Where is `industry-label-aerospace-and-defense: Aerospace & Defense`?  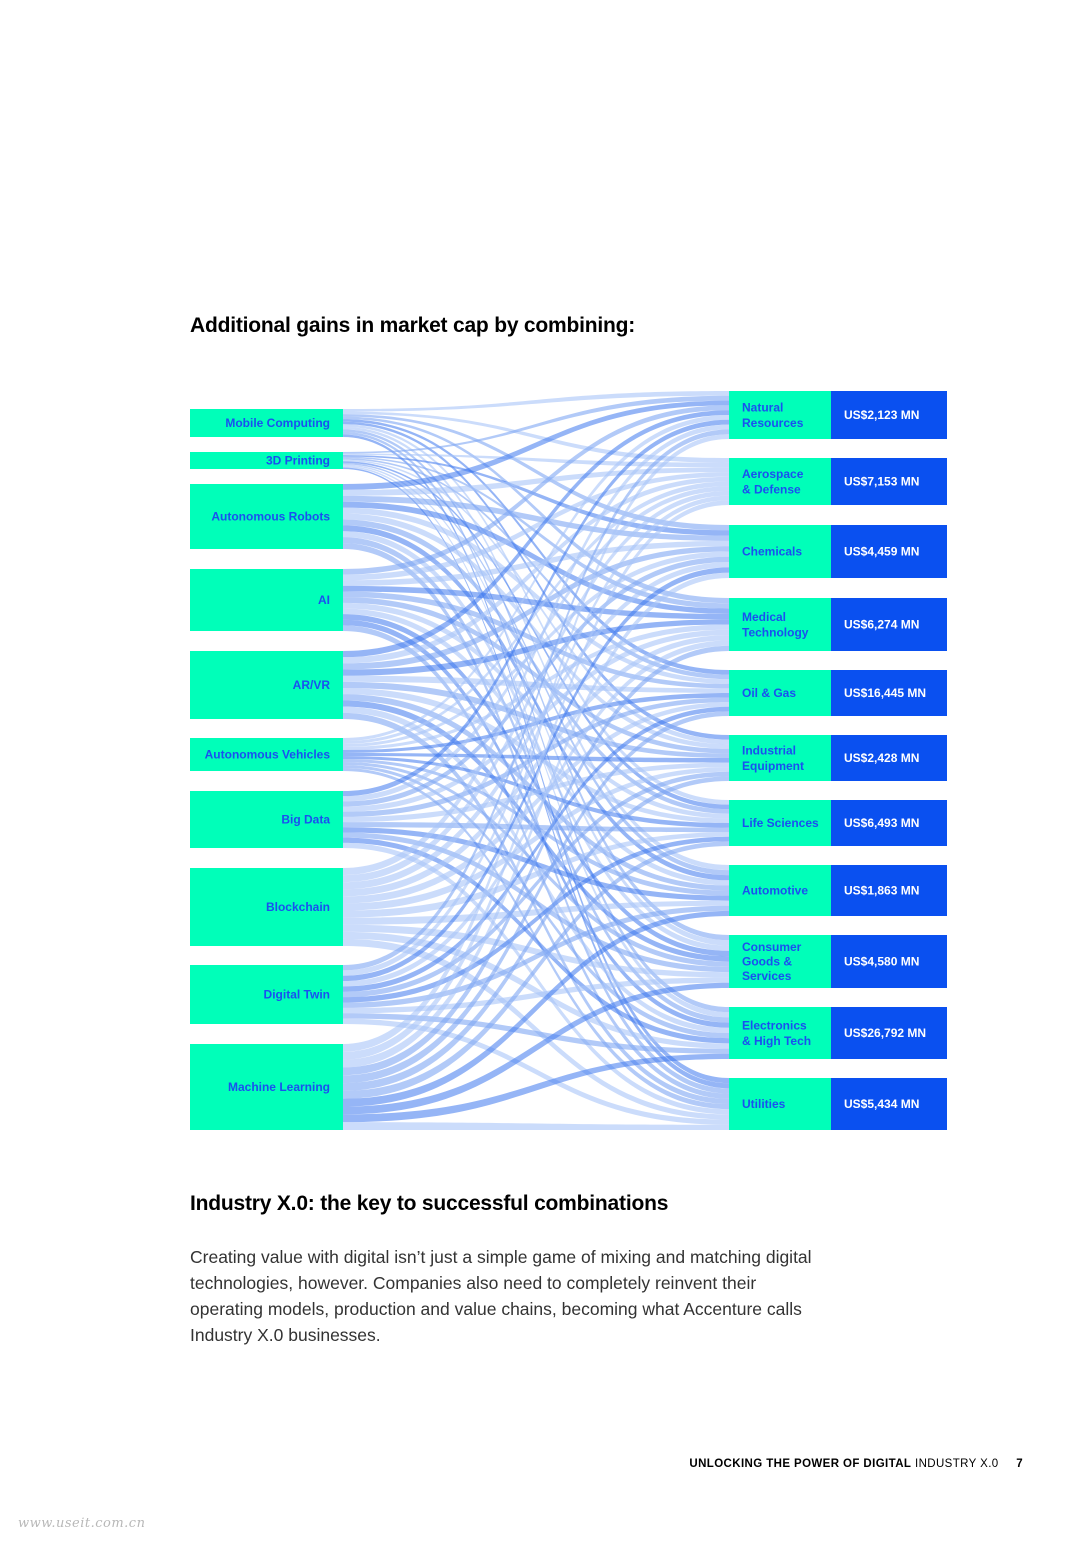 industry-label-aerospace-and-defense: Aerospace & Defense is located at coordinates (773, 482).